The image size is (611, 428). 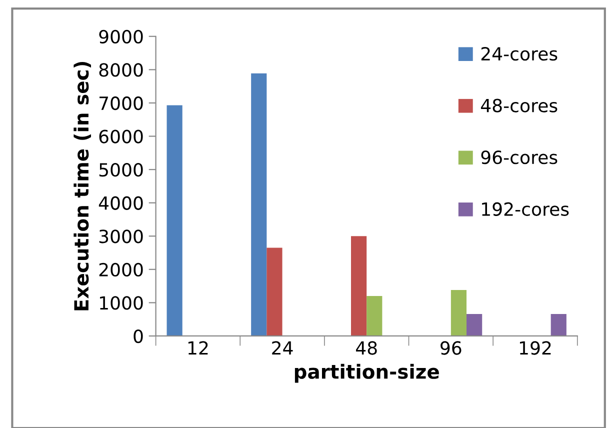 I want to click on legend-label: 24-cores, so click(x=519, y=53).